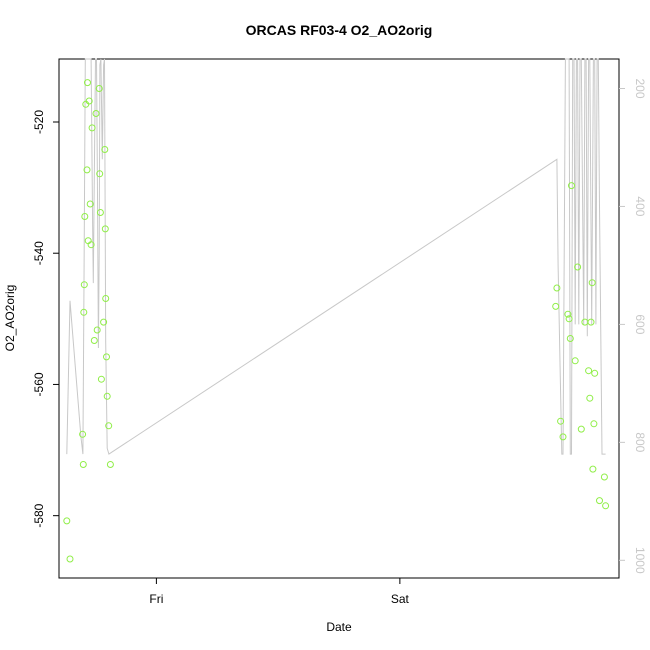 The image size is (650, 650). Describe the element at coordinates (640, 206) in the screenshot. I see `y2-tick-label: 400` at that location.